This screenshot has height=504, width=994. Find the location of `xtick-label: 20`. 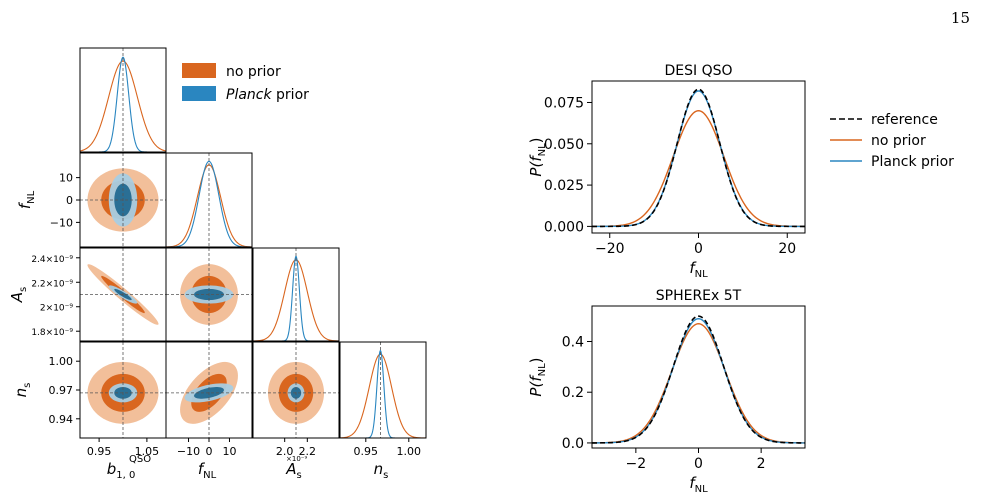

xtick-label: 20 is located at coordinates (787, 249).